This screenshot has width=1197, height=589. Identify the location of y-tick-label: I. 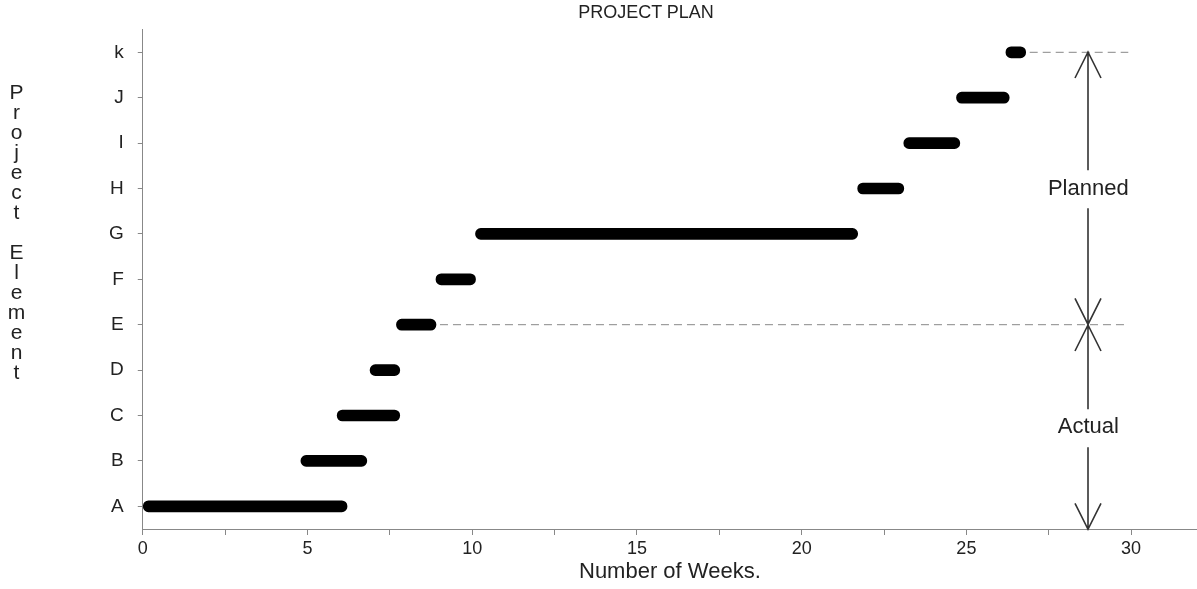
(121, 142).